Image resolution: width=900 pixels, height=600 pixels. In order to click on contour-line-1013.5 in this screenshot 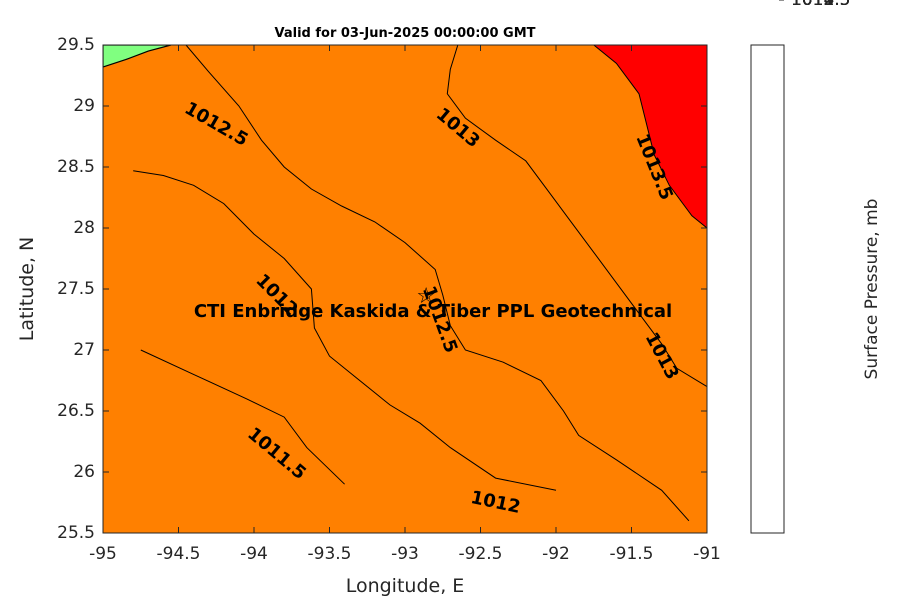, I will do `click(650, 137)`.